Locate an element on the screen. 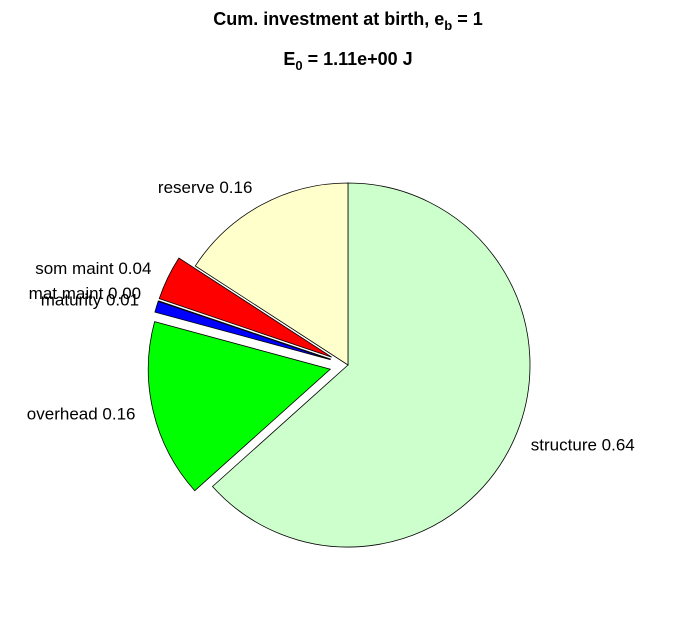 This screenshot has width=696, height=618. subtitle-suffix: = 1.11e+00 J is located at coordinates (358, 59).